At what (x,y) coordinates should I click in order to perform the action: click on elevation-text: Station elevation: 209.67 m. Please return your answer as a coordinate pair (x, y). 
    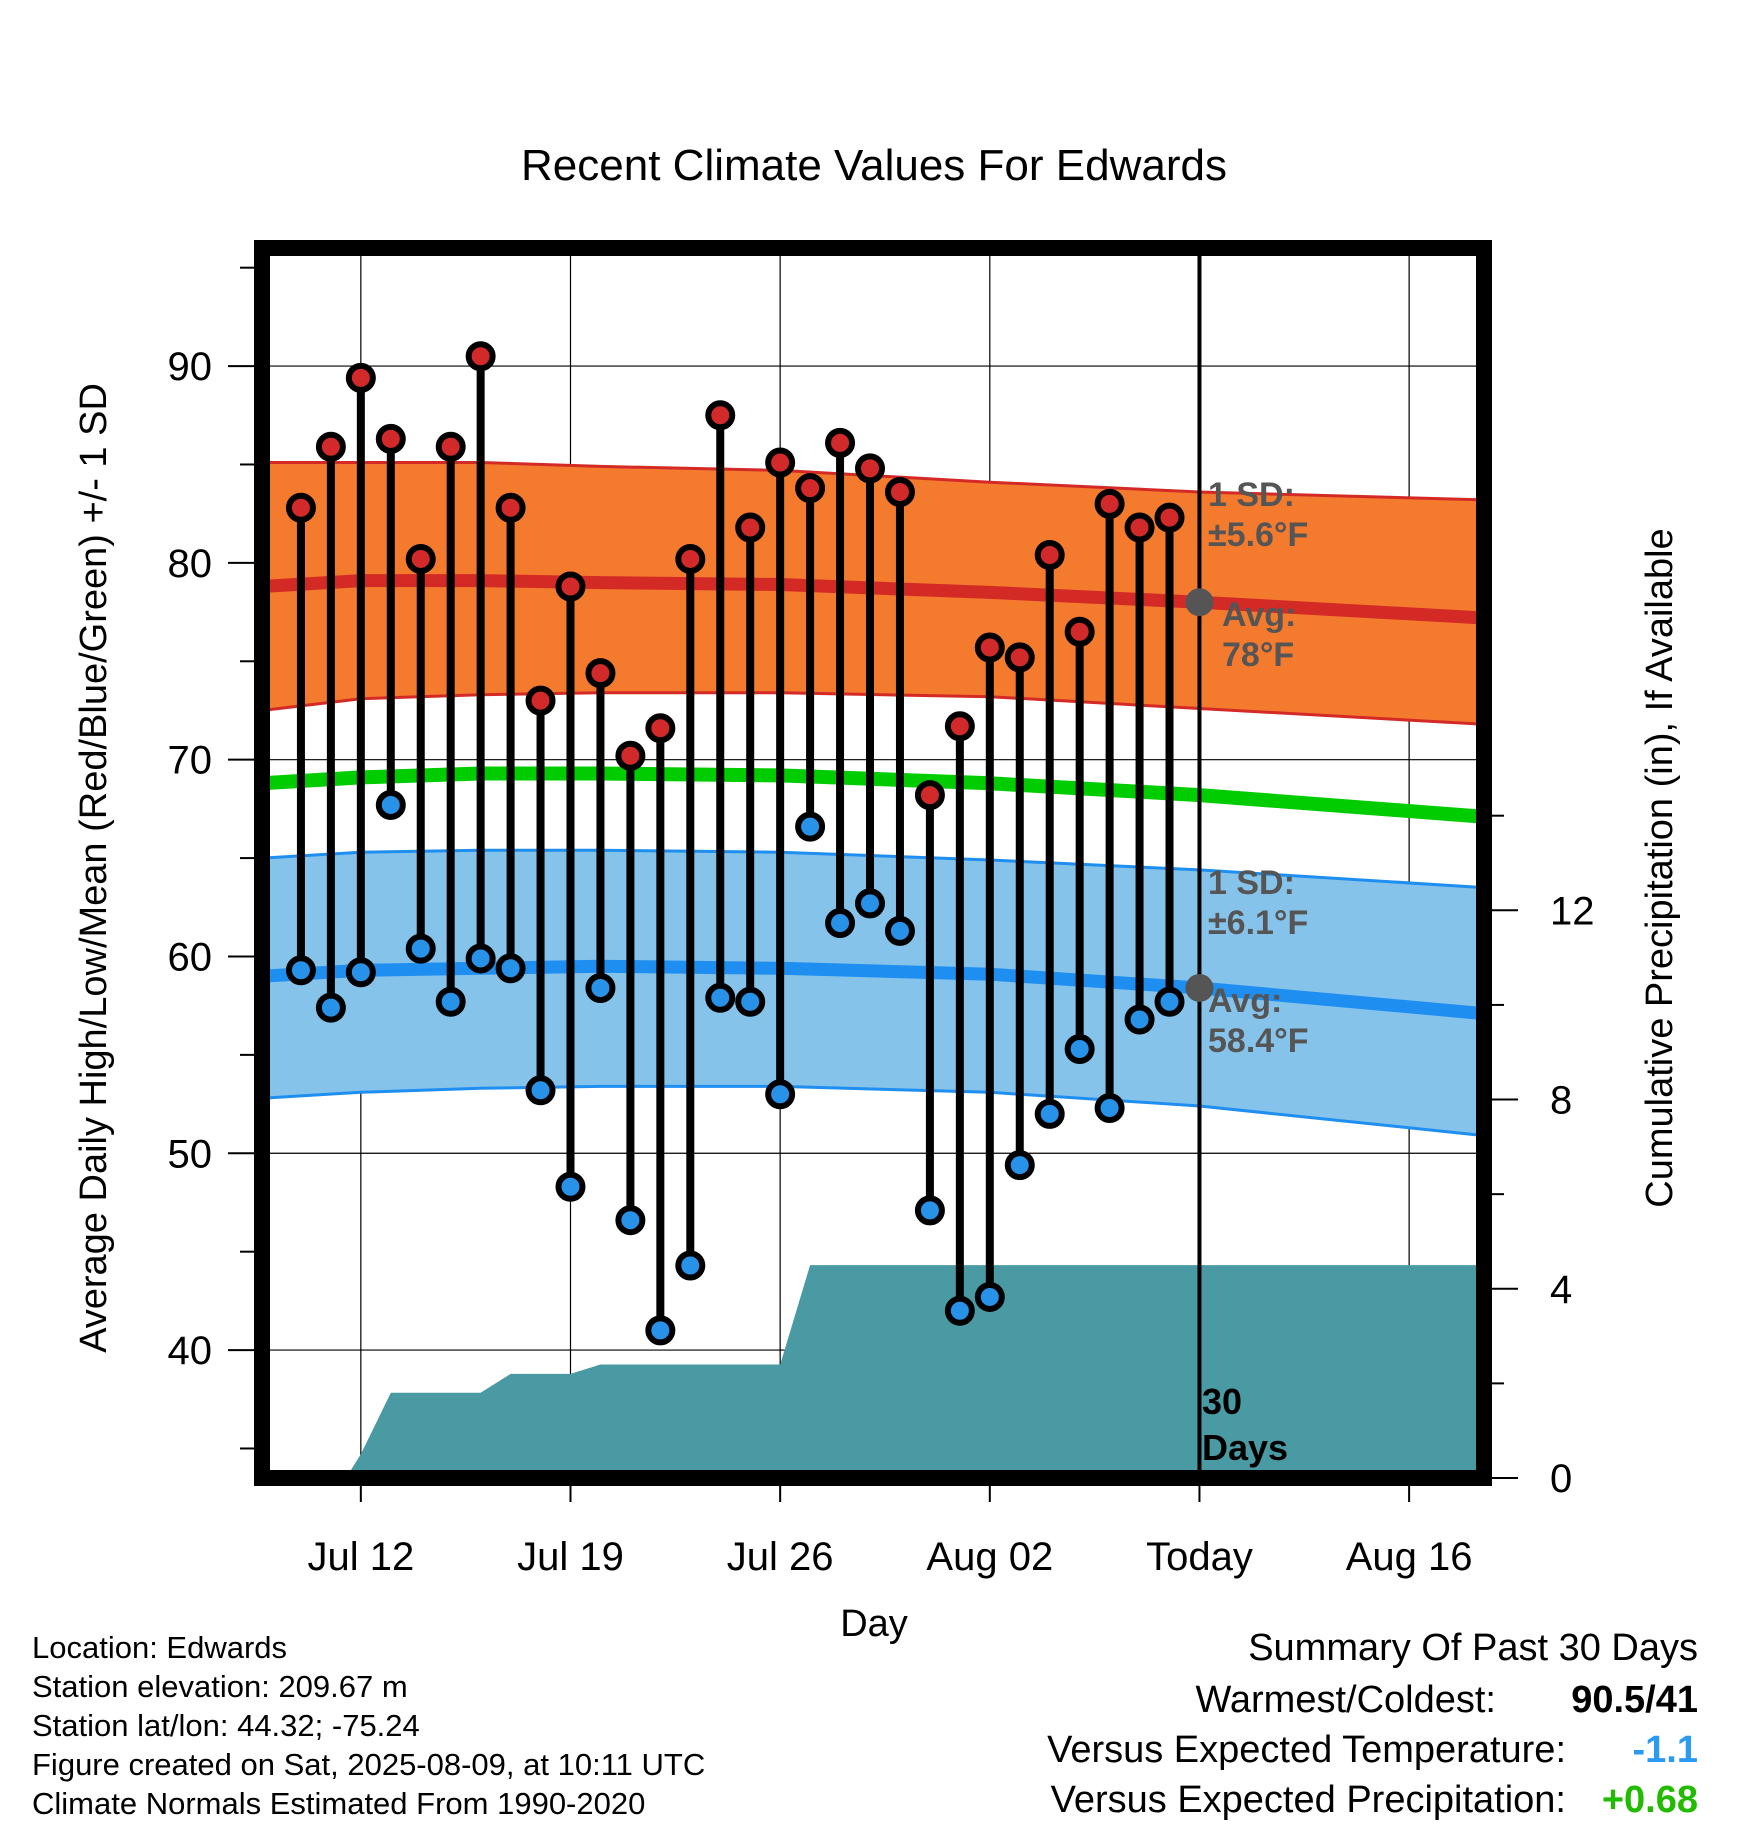
    Looking at the image, I should click on (220, 1686).